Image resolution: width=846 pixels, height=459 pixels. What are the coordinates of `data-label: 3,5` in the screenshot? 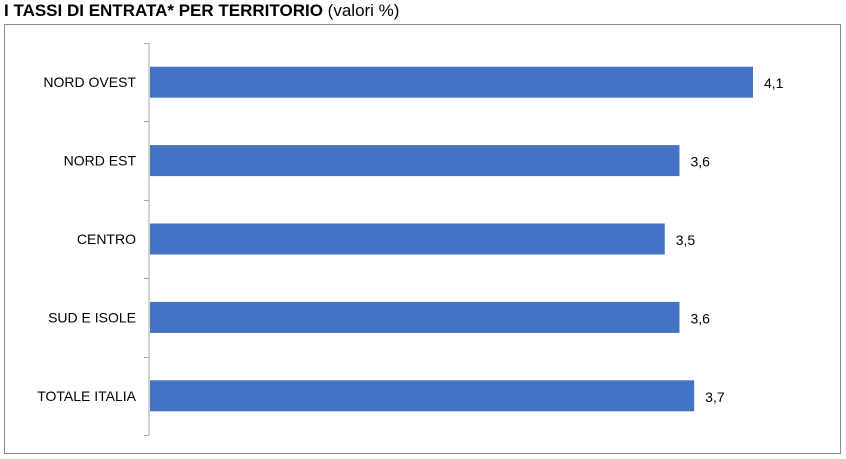 It's located at (686, 240).